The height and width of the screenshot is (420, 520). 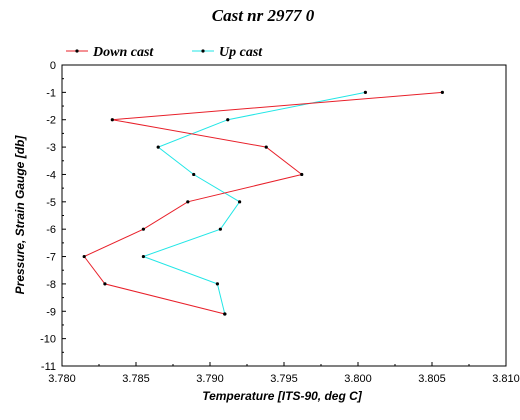 What do you see at coordinates (48, 340) in the screenshot?
I see `y-tick-label: -10` at bounding box center [48, 340].